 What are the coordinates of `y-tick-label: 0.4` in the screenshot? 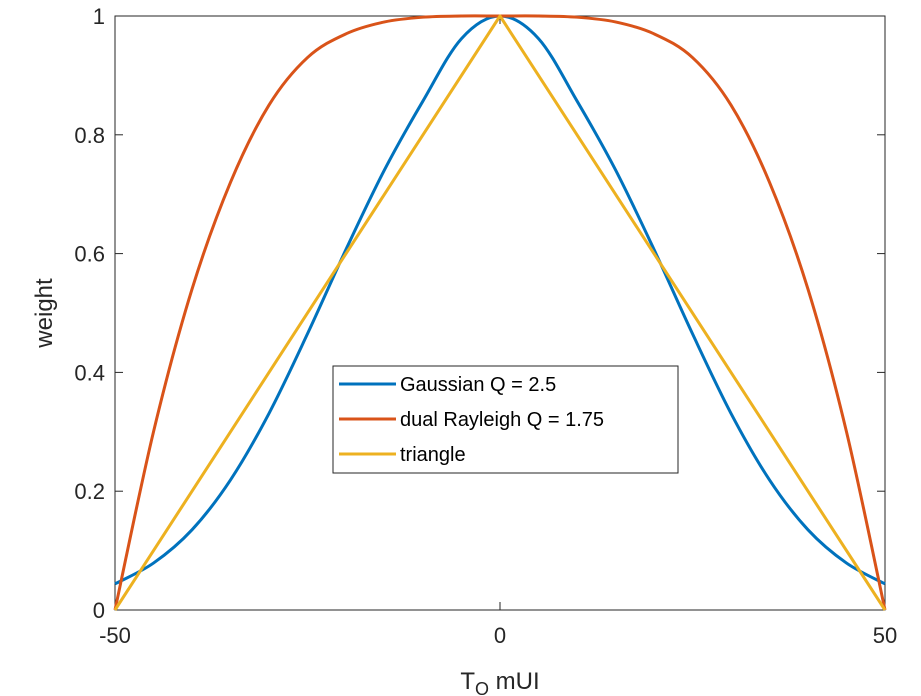 It's located at (89, 372).